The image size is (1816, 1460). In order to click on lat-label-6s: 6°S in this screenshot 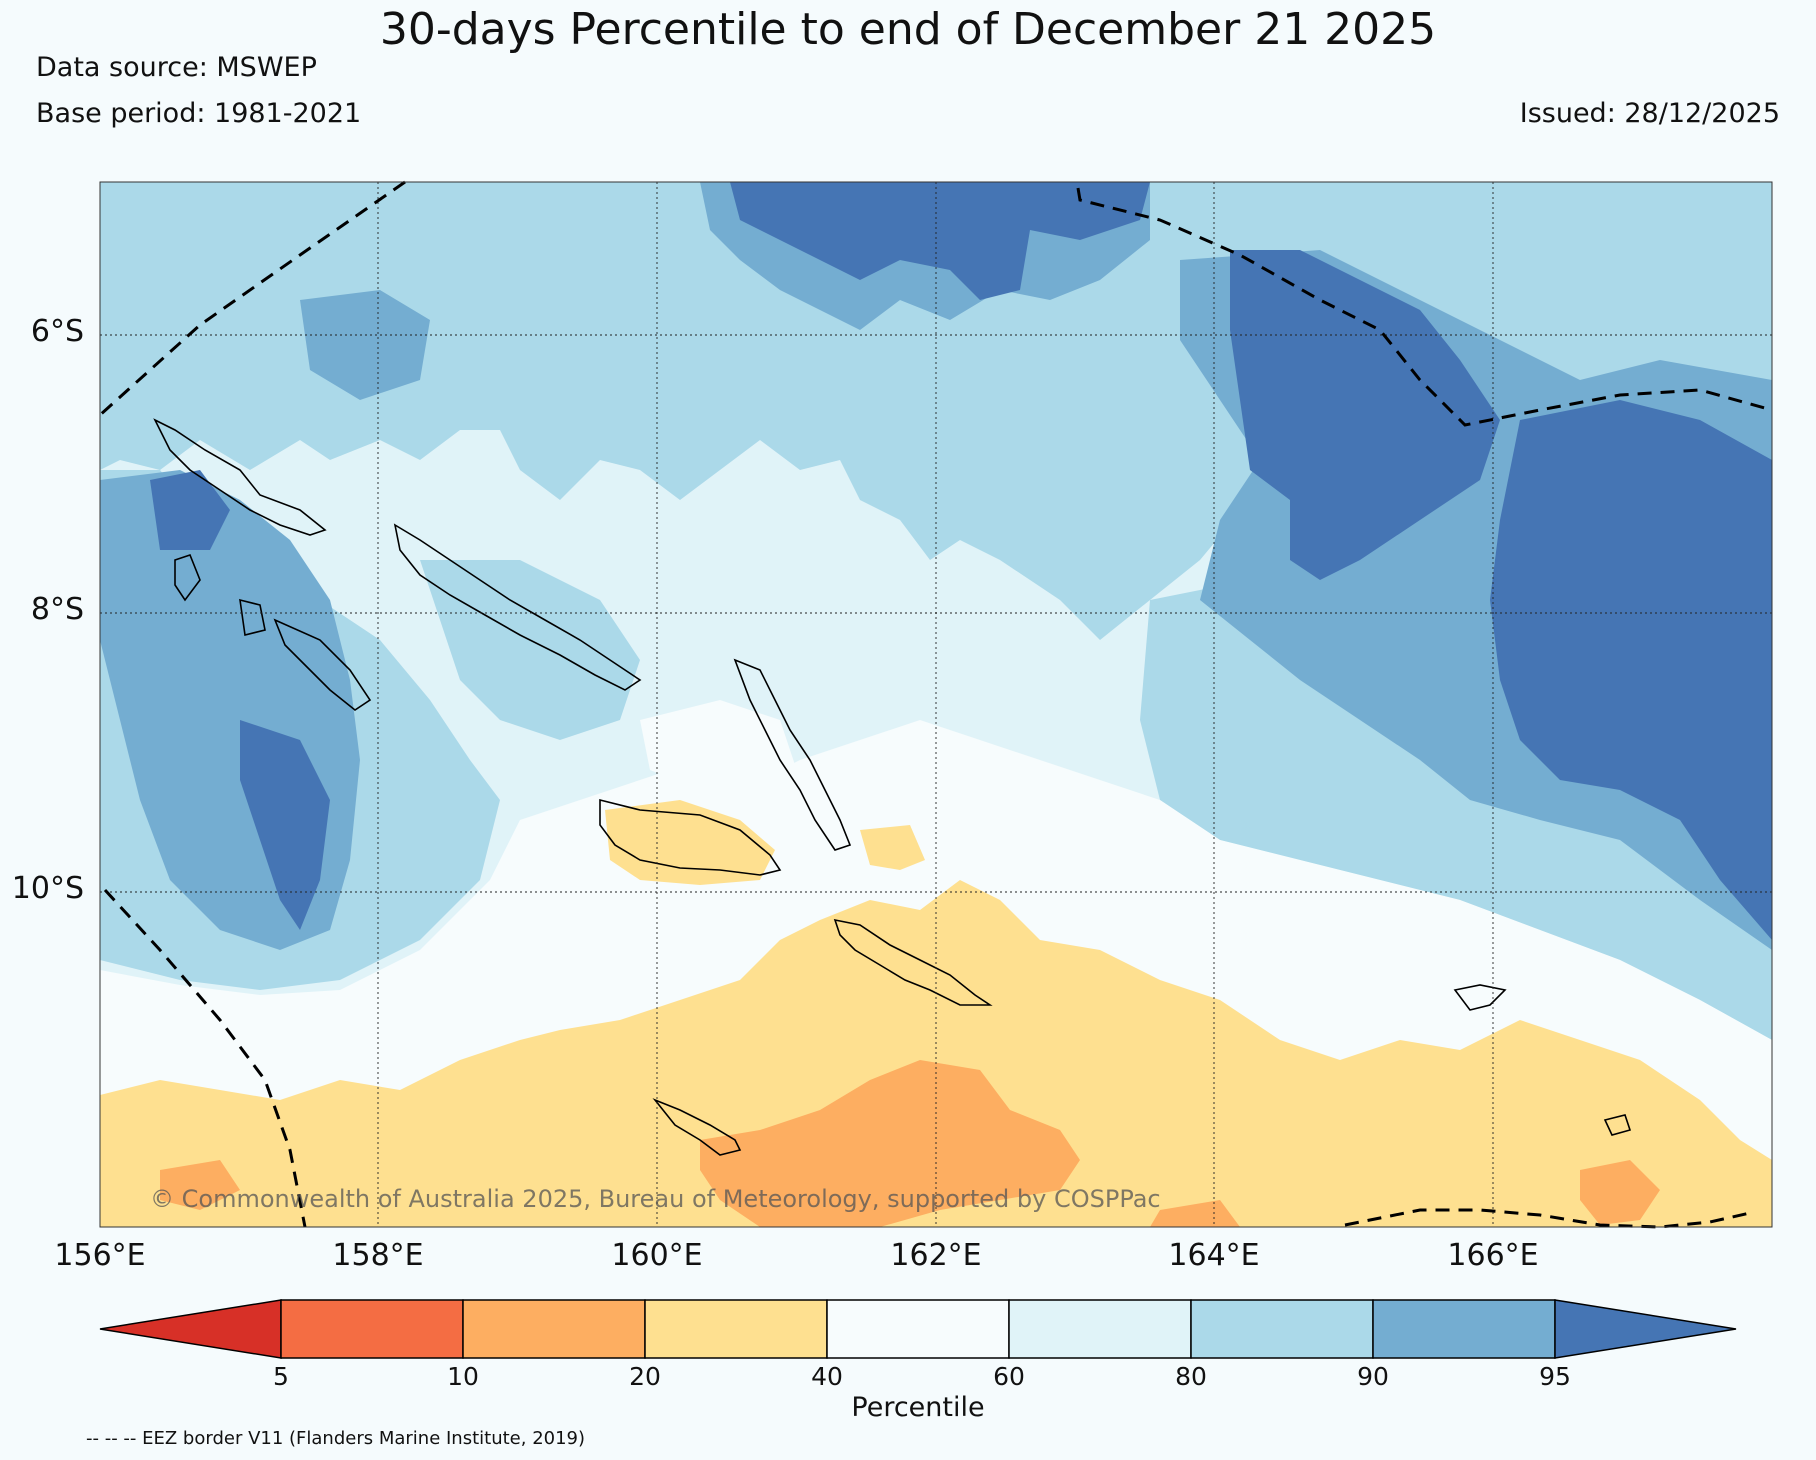, I will do `click(57, 331)`.